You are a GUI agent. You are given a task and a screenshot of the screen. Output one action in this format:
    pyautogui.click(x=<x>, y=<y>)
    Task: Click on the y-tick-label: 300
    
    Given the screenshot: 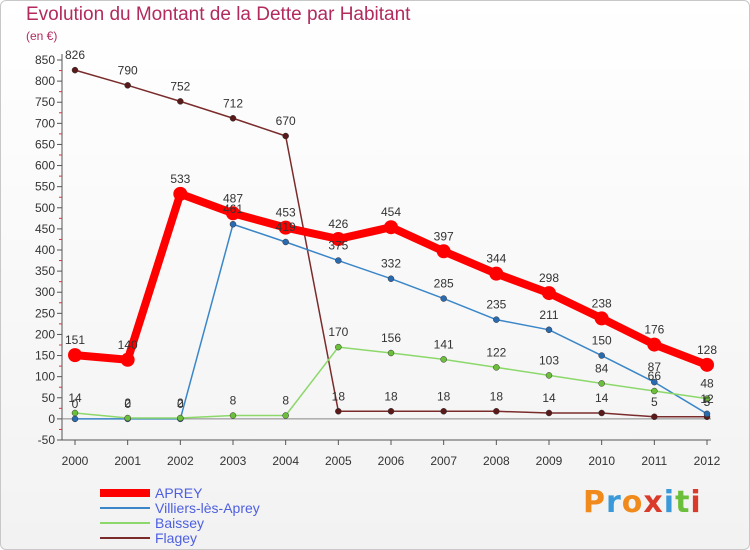 What is the action you would take?
    pyautogui.click(x=45, y=292)
    